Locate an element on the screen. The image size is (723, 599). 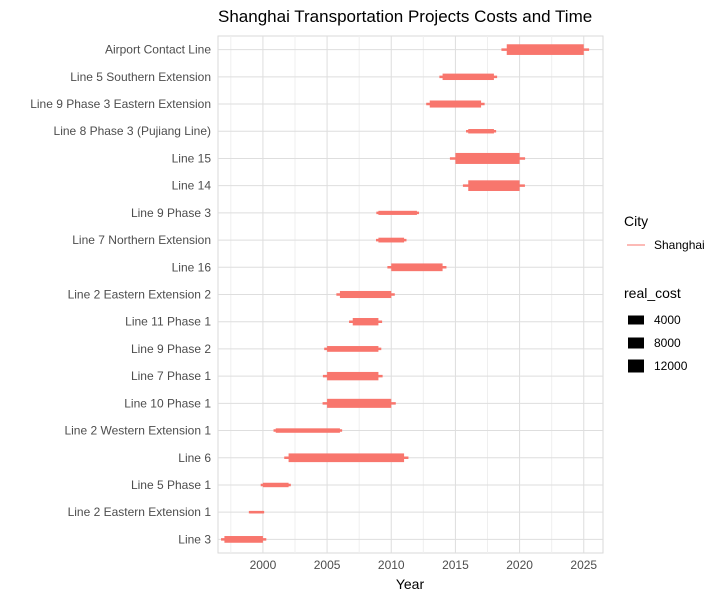
legend-size-label: 8000 is located at coordinates (667, 343).